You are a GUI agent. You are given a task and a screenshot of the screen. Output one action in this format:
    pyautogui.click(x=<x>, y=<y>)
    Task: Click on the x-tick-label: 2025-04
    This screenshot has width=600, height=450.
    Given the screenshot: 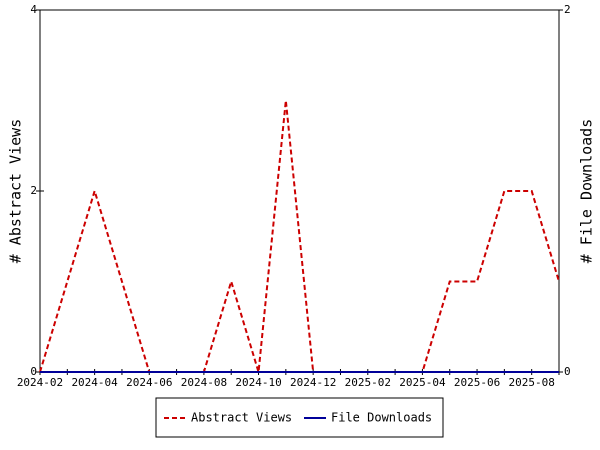 What is the action you would take?
    pyautogui.click(x=422, y=382)
    